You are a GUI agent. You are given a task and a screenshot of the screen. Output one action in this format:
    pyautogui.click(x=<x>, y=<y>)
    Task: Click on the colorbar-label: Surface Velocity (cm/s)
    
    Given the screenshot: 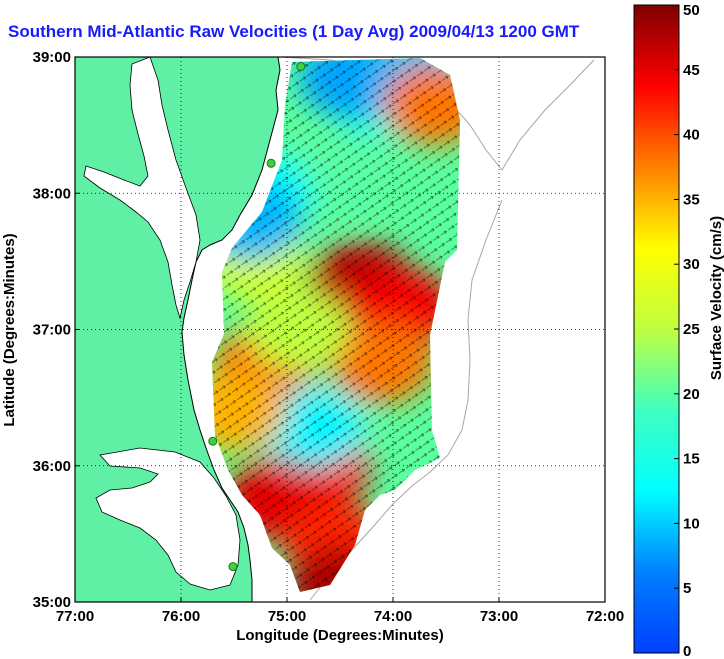 What is the action you would take?
    pyautogui.click(x=716, y=298)
    